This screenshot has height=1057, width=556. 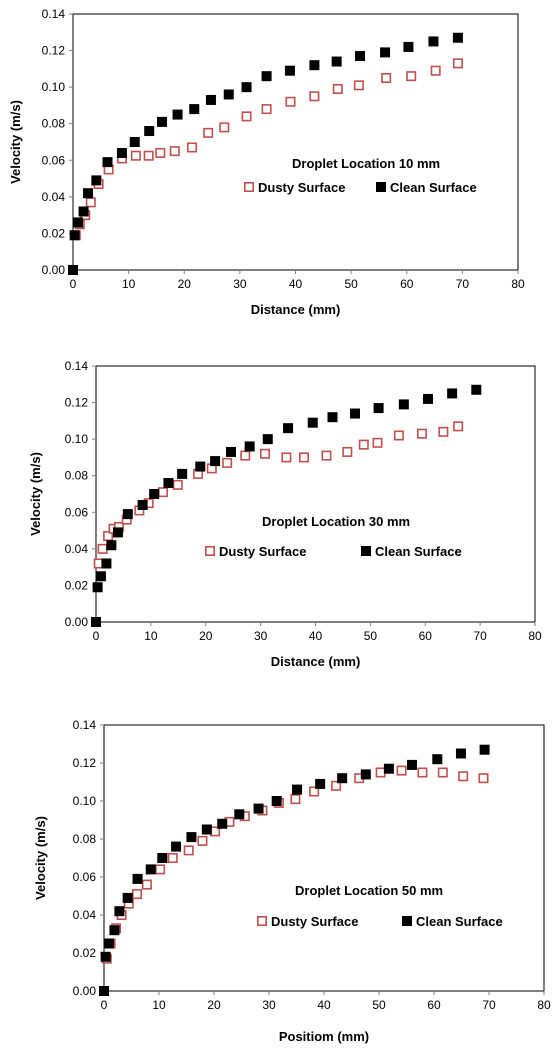 What do you see at coordinates (324, 1036) in the screenshot?
I see `x-axis-title: Positiom (mm)` at bounding box center [324, 1036].